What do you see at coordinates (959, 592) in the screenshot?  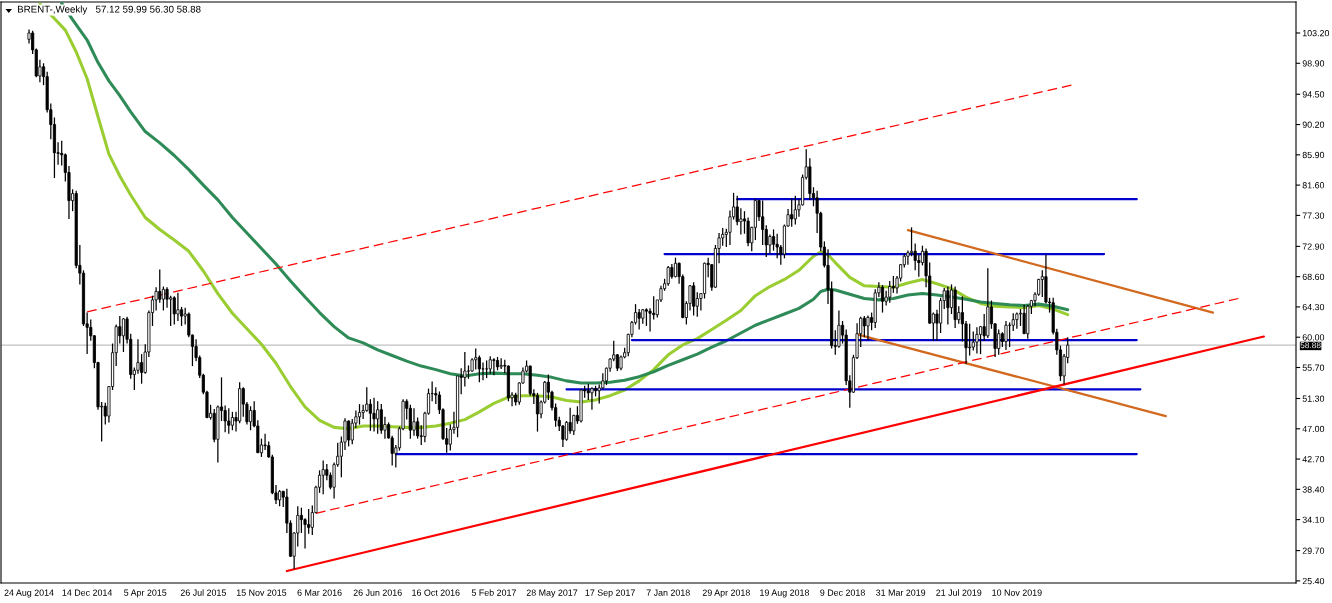 I see `x-tick-label: 21 Jul 2019` at bounding box center [959, 592].